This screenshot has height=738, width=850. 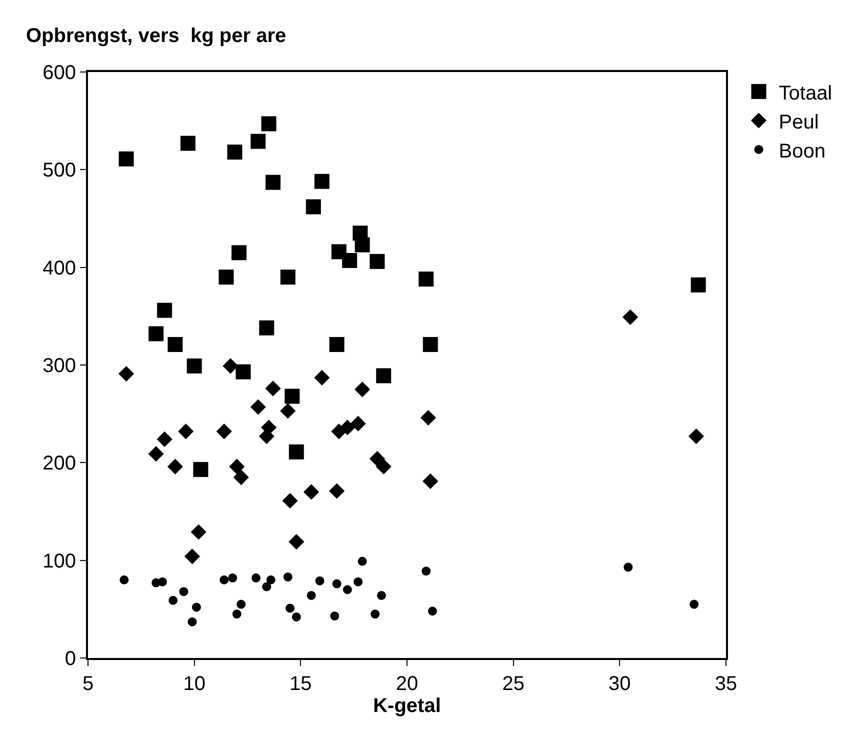 I want to click on x-tick-label: 30, so click(x=619, y=684).